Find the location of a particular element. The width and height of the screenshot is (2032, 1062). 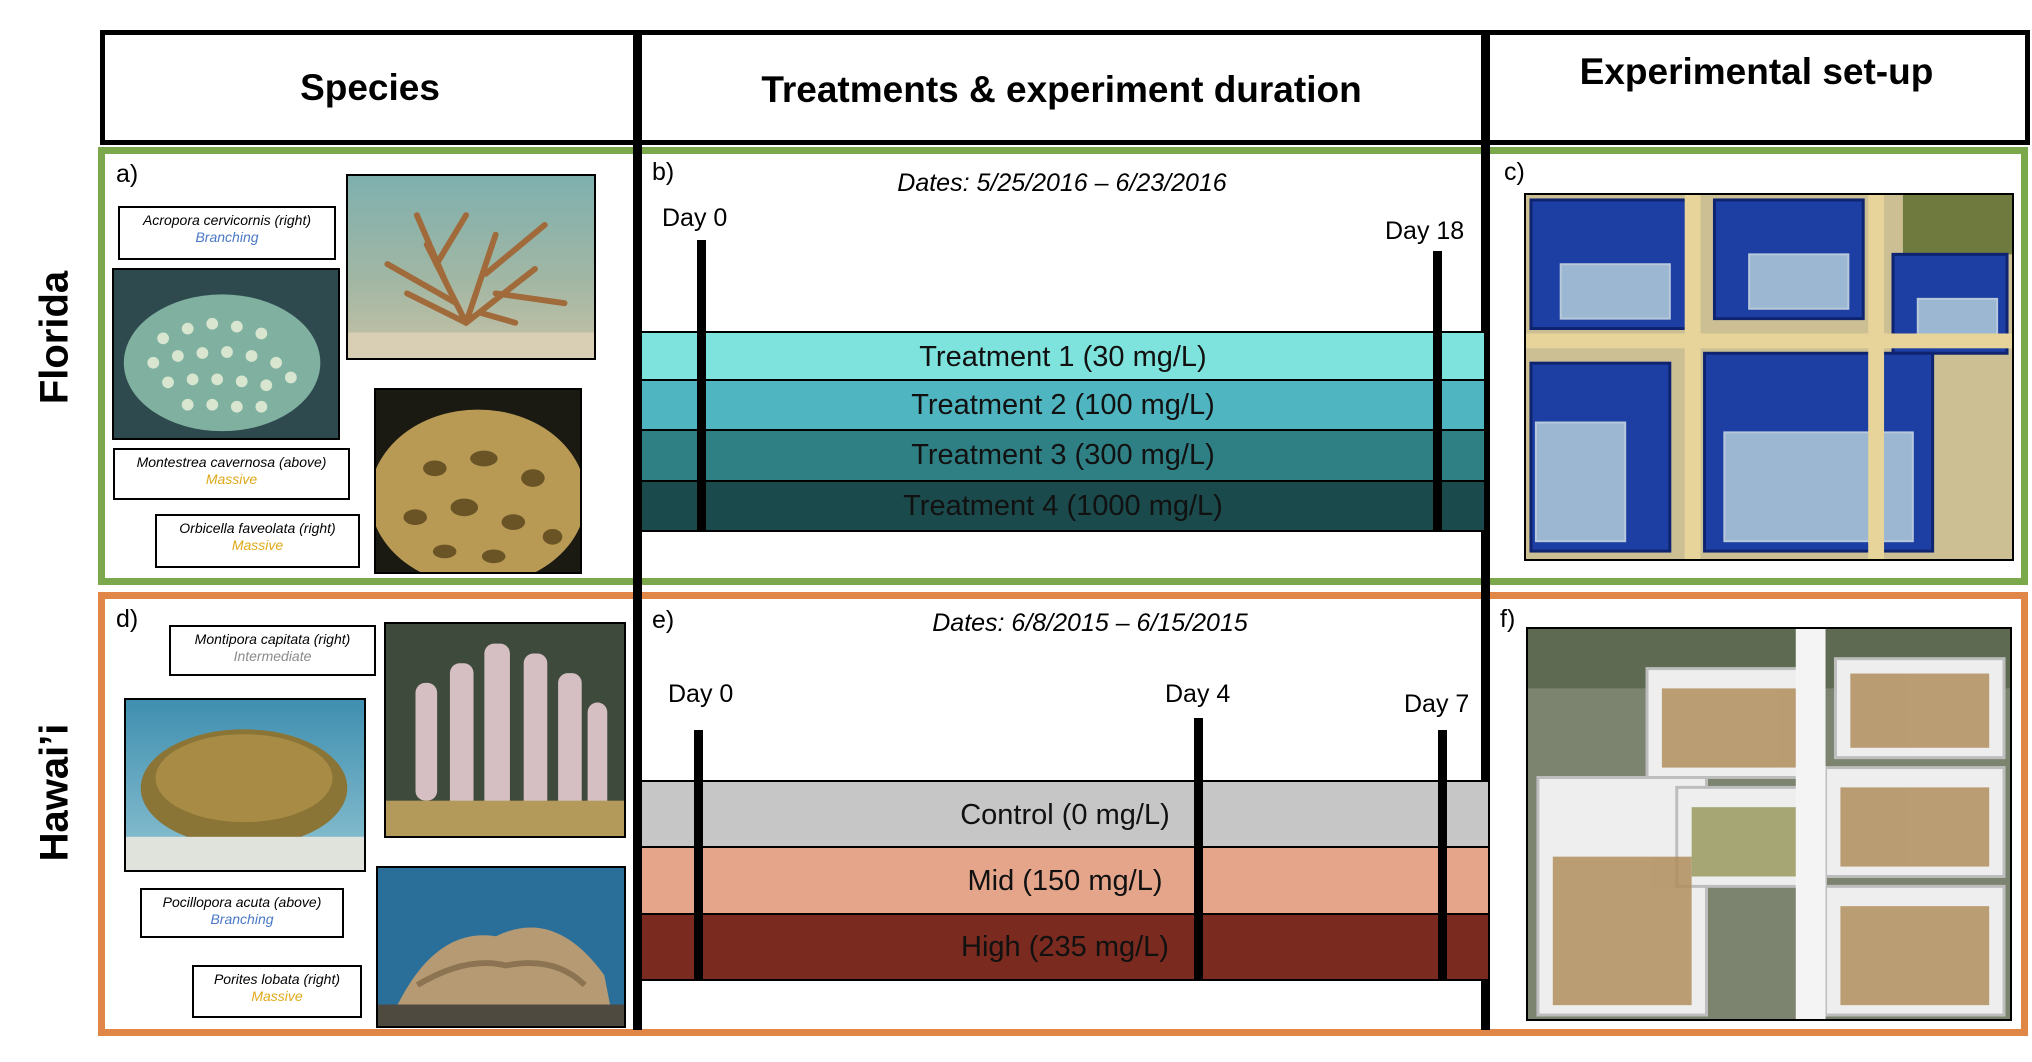

day-label-hawaii-start: Day 0 is located at coordinates (701, 694).